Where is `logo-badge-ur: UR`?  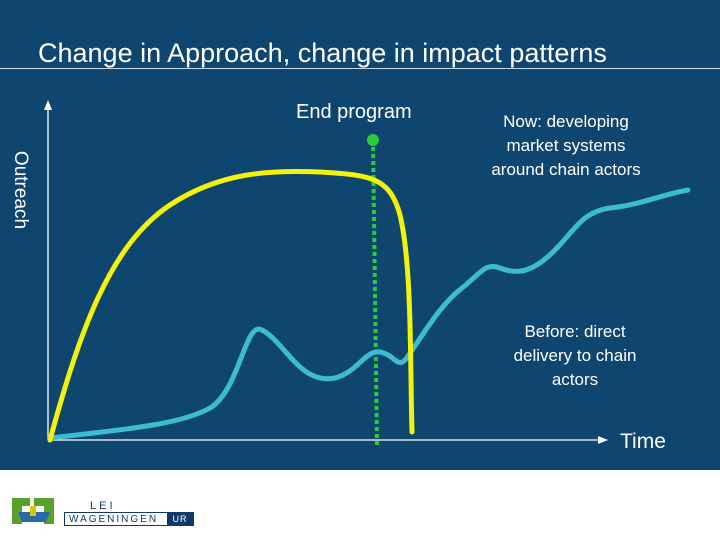
logo-badge-ur: UR is located at coordinates (180, 519).